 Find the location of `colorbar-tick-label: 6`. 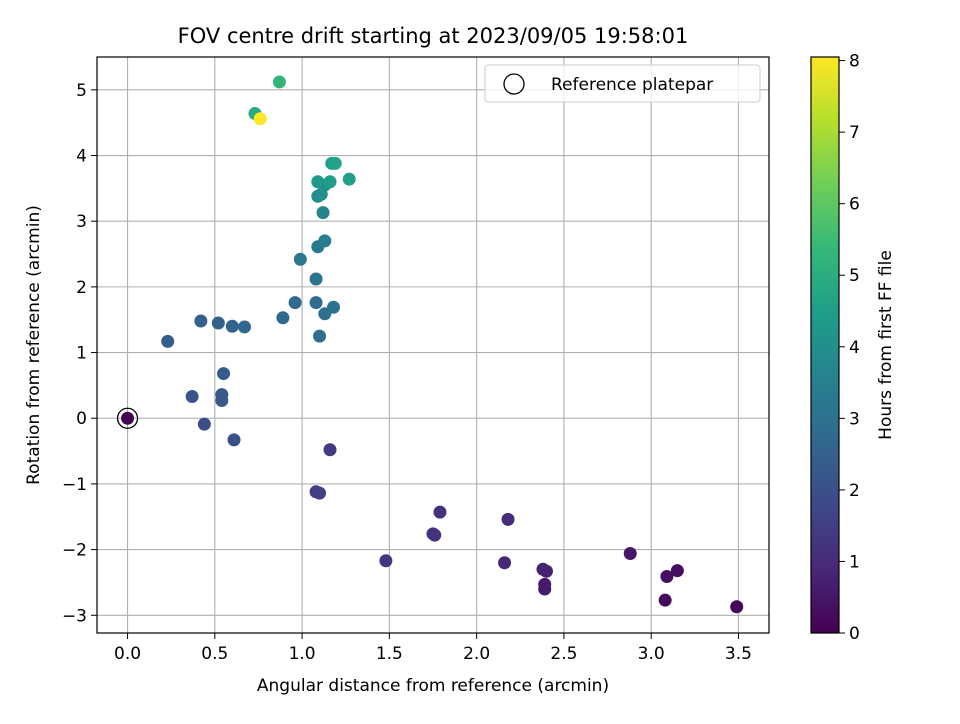

colorbar-tick-label: 6 is located at coordinates (854, 205).